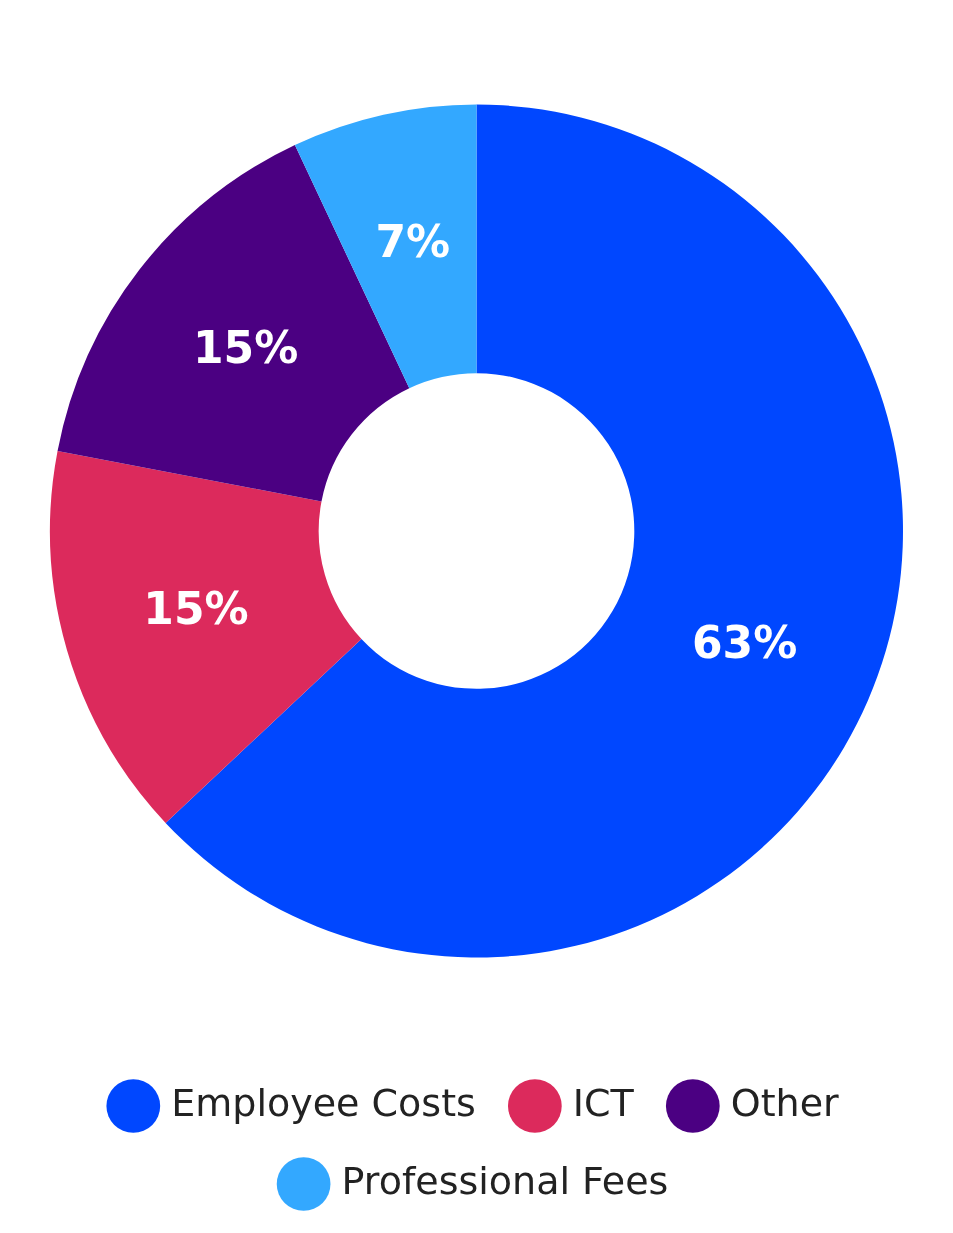  What do you see at coordinates (505, 1180) in the screenshot?
I see `legend-label: Professional Fees` at bounding box center [505, 1180].